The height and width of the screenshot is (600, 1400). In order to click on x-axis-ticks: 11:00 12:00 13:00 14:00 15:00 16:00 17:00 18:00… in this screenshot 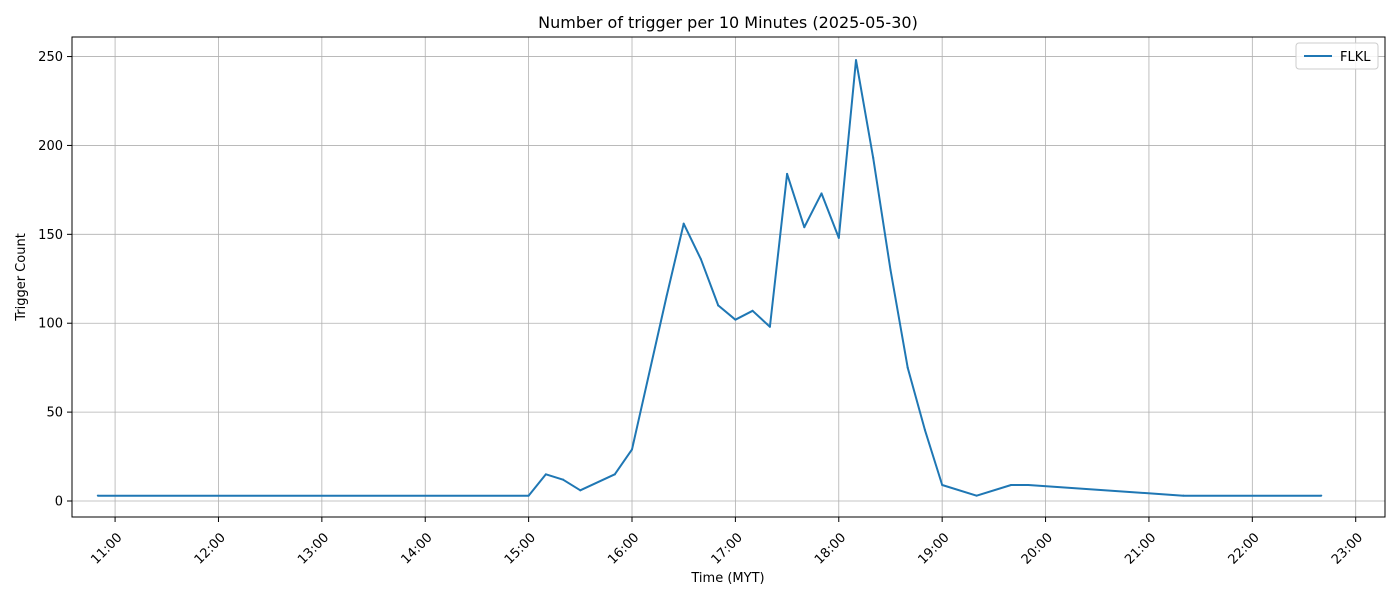, I will do `click(727, 542)`.